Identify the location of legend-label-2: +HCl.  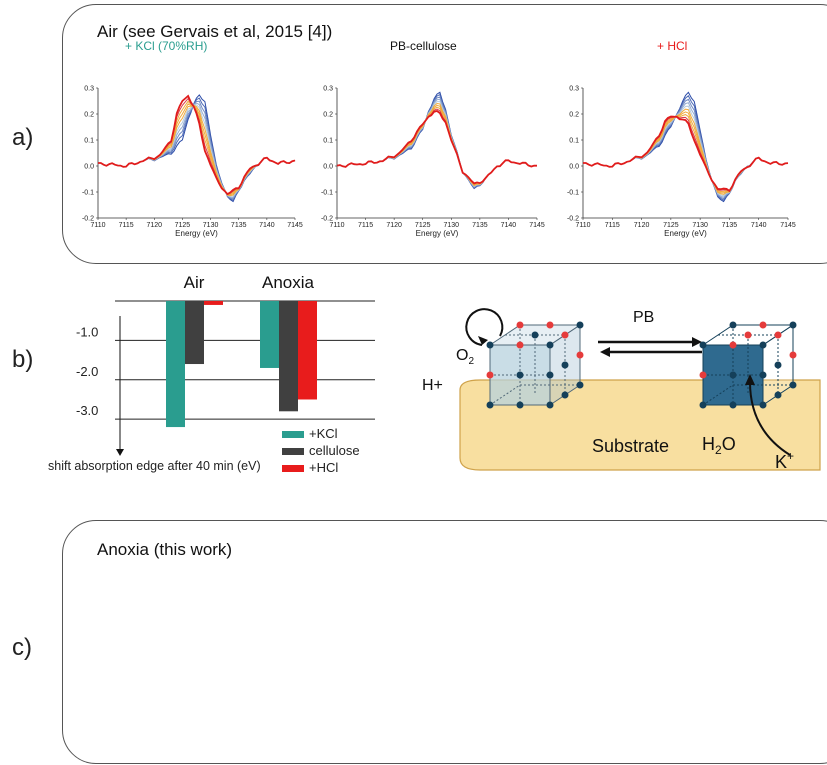
(323, 467).